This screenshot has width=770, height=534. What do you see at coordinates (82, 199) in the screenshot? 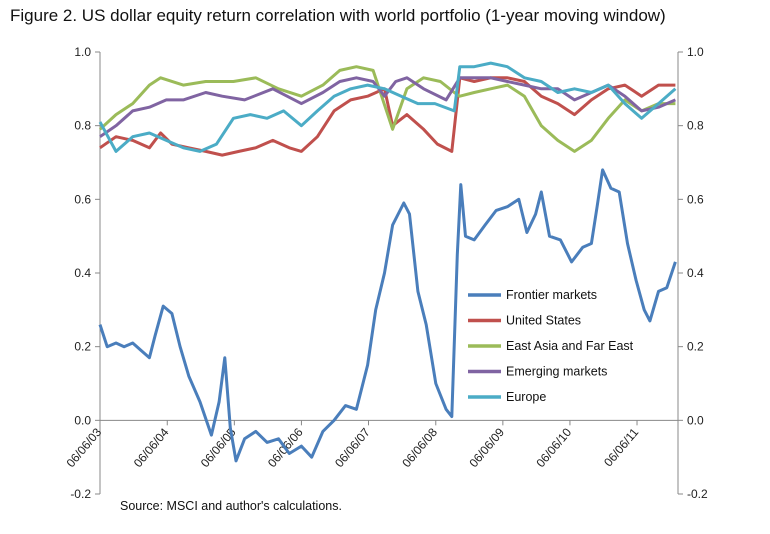
I see `y-tick-label-left: 0.6` at bounding box center [82, 199].